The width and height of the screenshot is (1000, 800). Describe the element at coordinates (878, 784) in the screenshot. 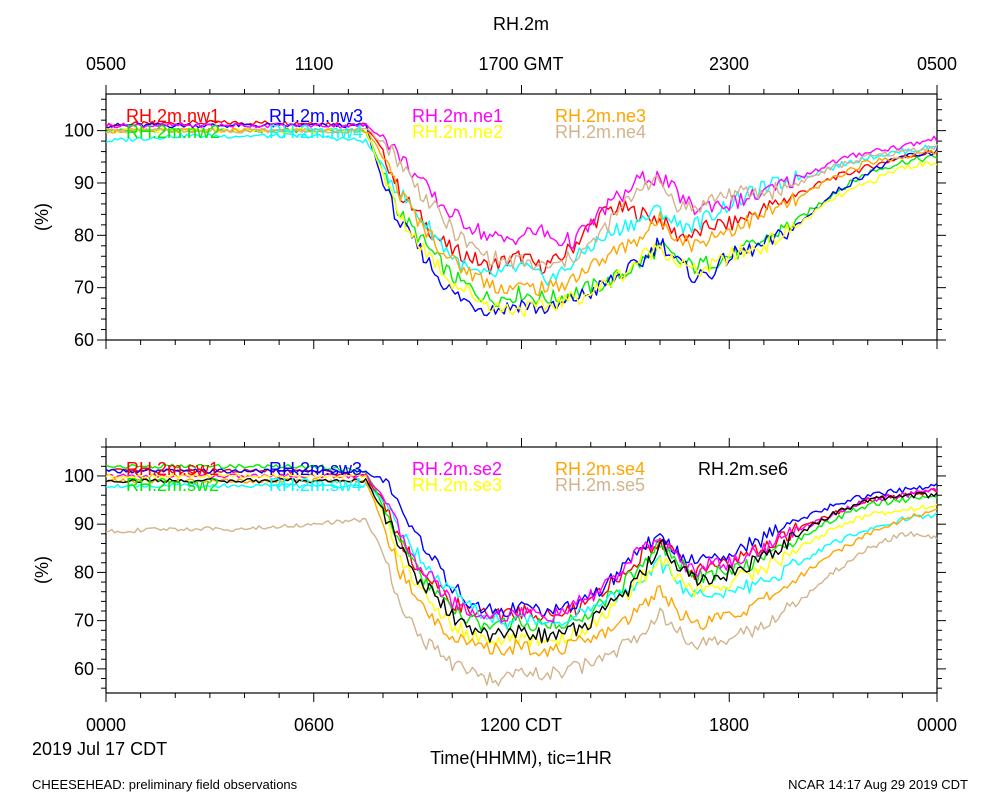

I see `footer-right: NCAR 14:17 Aug 29 2019 CDT` at that location.